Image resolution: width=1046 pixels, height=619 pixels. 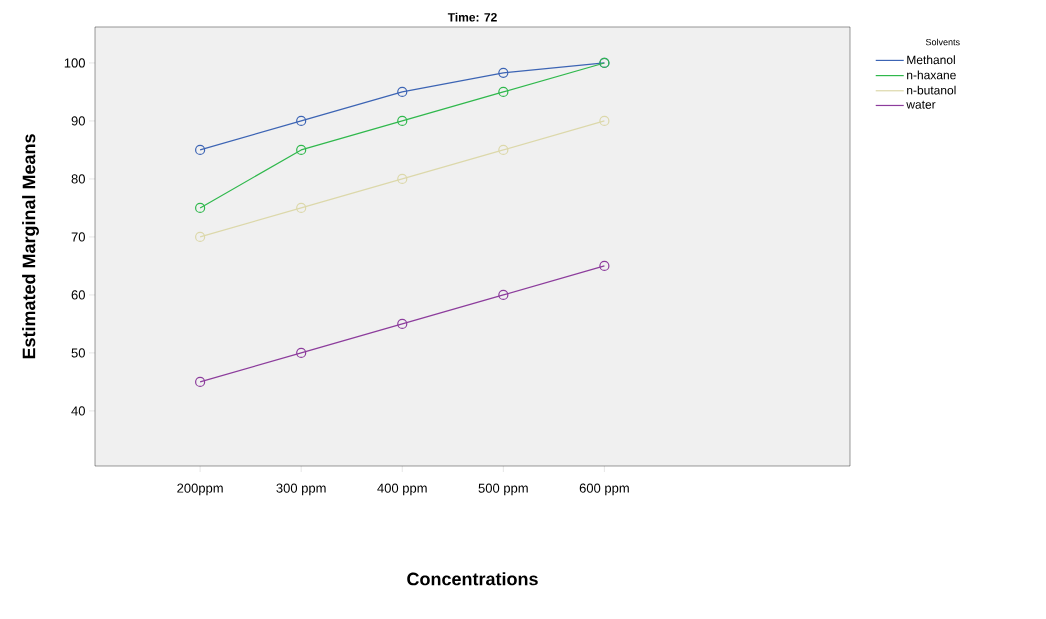 I want to click on legend-title: Solvents, so click(x=942, y=42).